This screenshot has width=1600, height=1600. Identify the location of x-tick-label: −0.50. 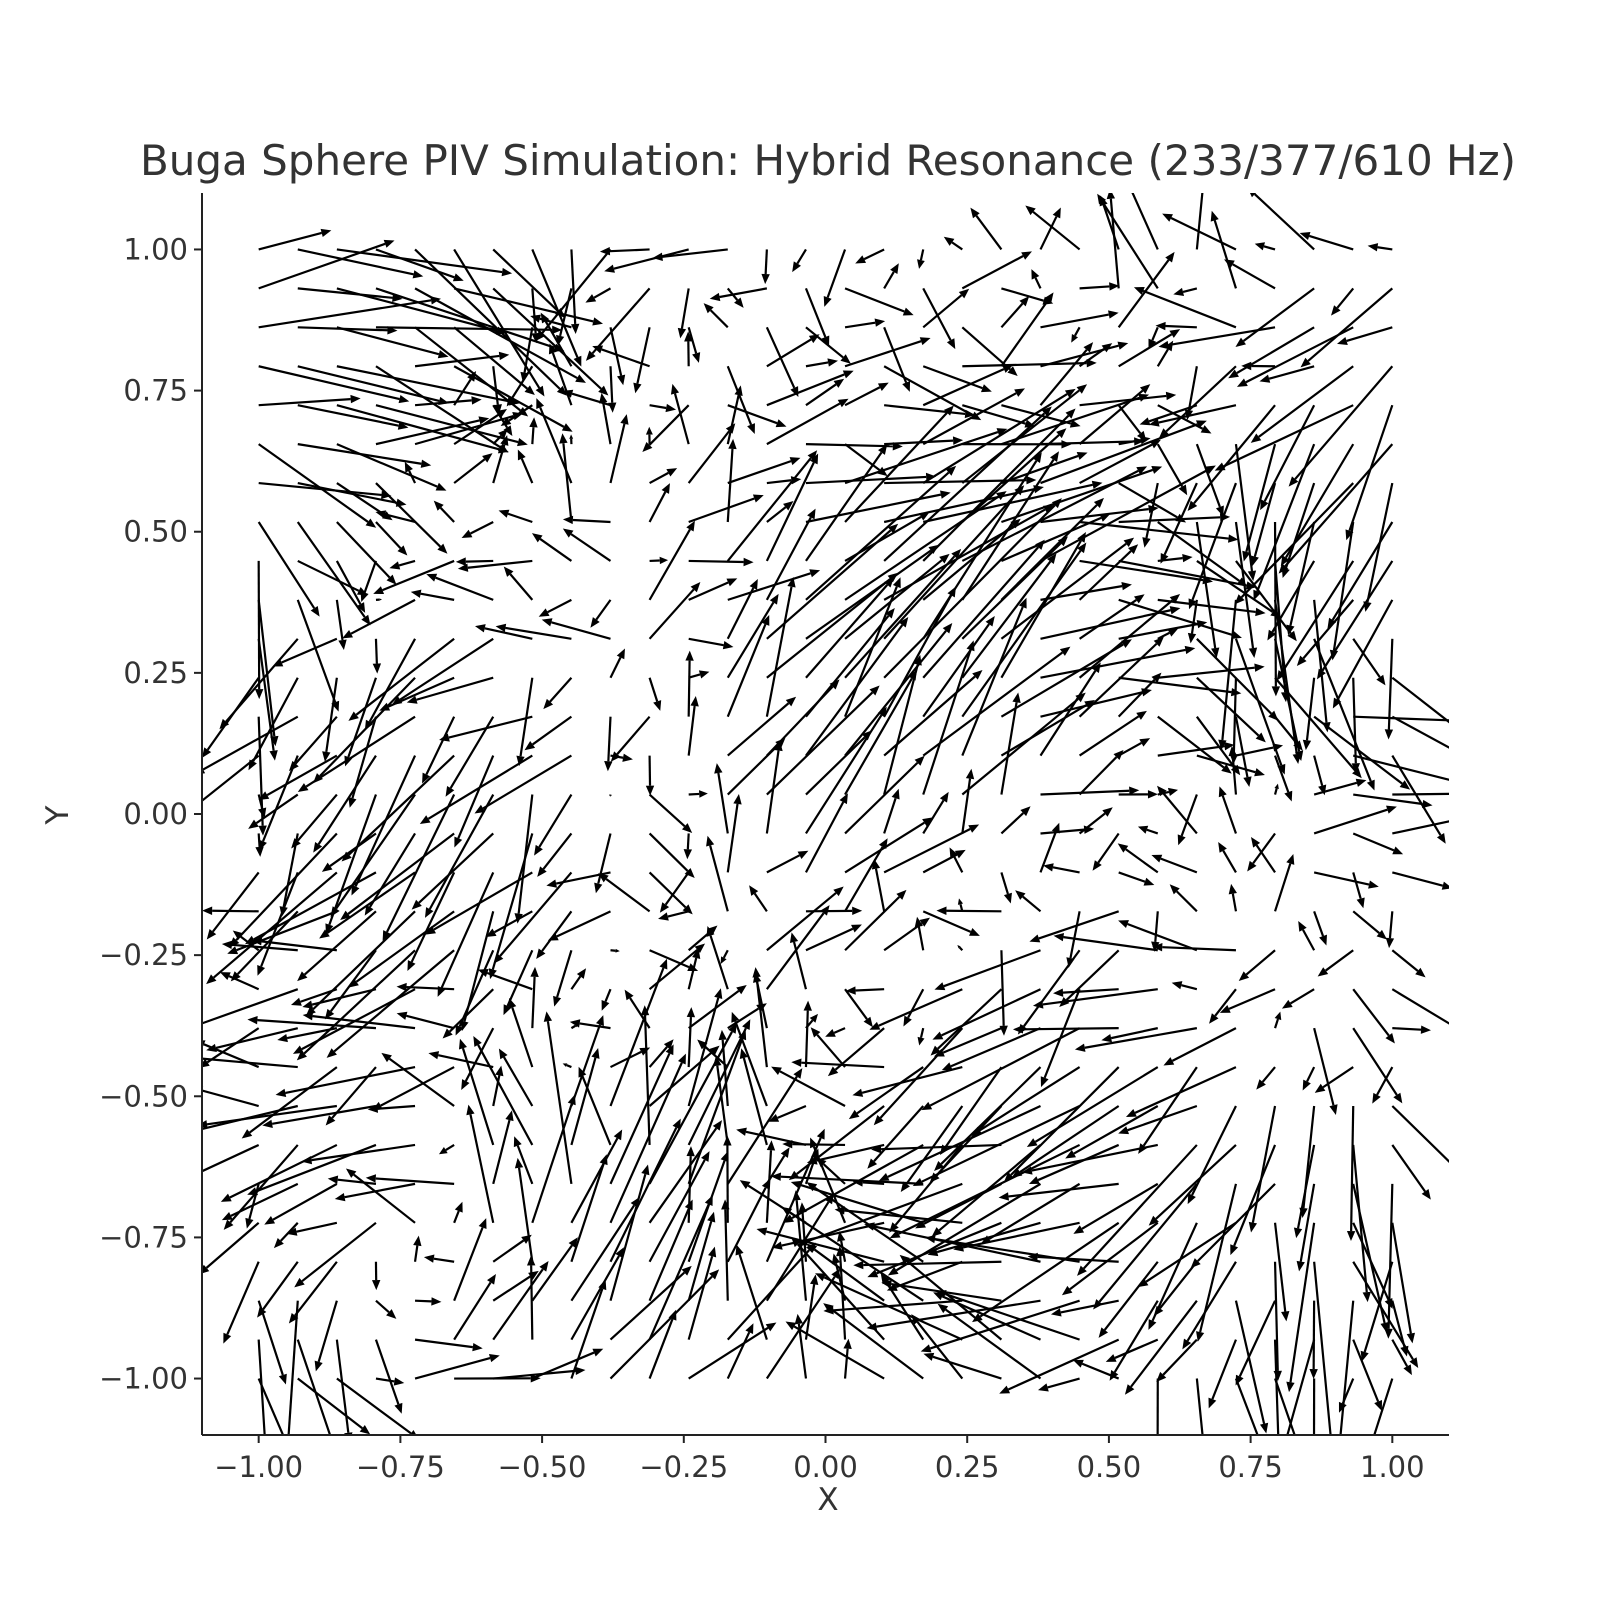
(542, 1467).